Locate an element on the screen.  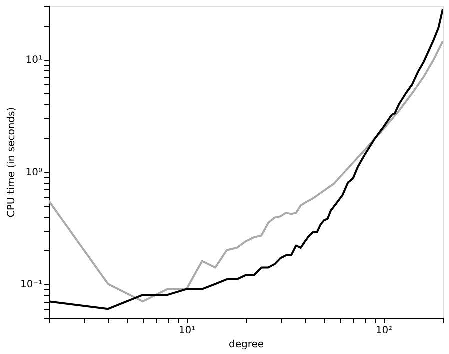
y-tick-label: 10⁰ is located at coordinates (34, 172).